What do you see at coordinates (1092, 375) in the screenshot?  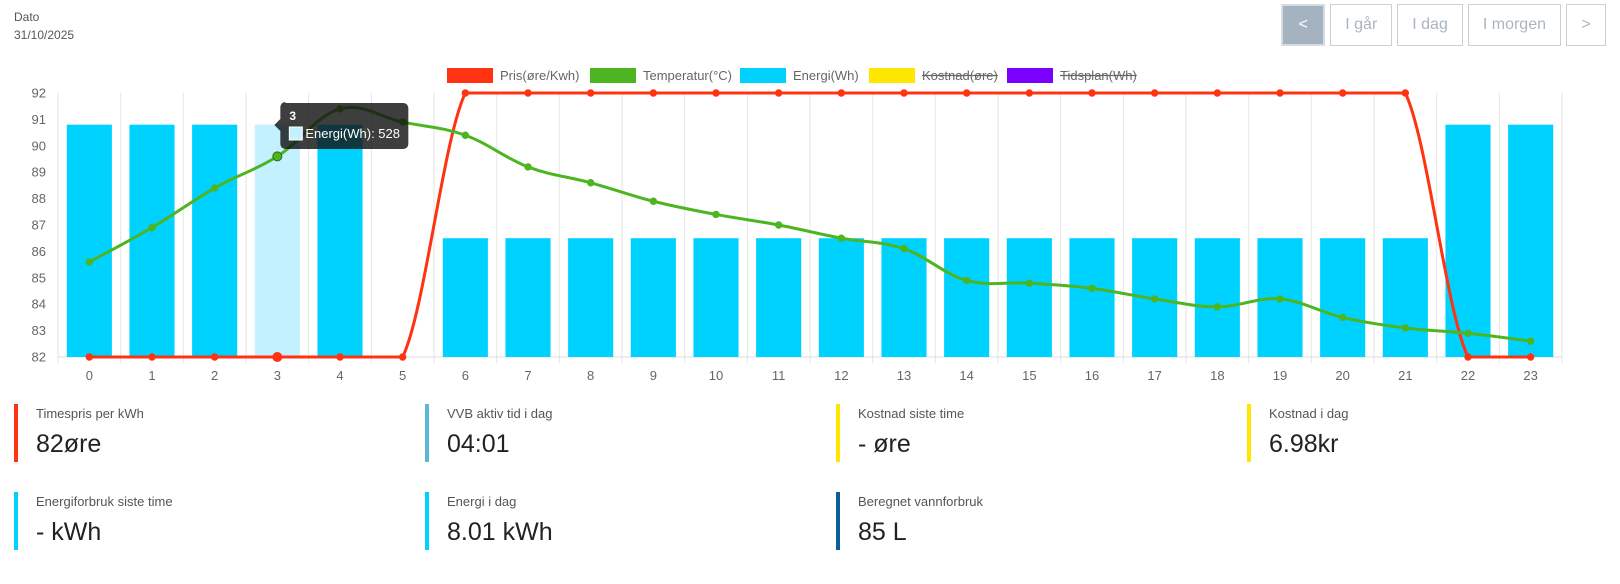 I see `x-tick-label: 16` at bounding box center [1092, 375].